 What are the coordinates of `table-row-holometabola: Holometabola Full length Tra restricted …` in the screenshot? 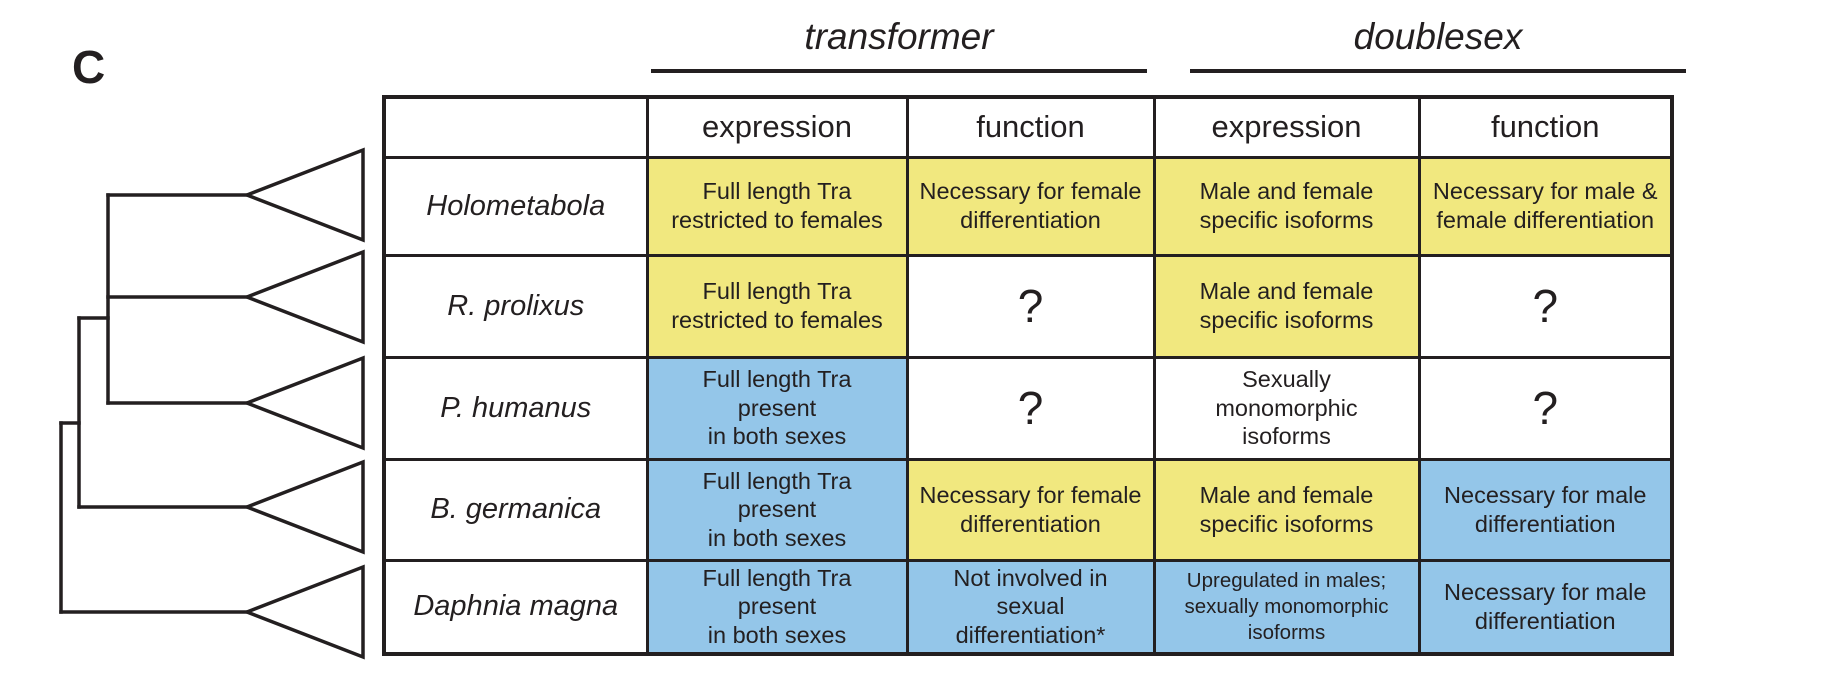 It's located at (1028, 206).